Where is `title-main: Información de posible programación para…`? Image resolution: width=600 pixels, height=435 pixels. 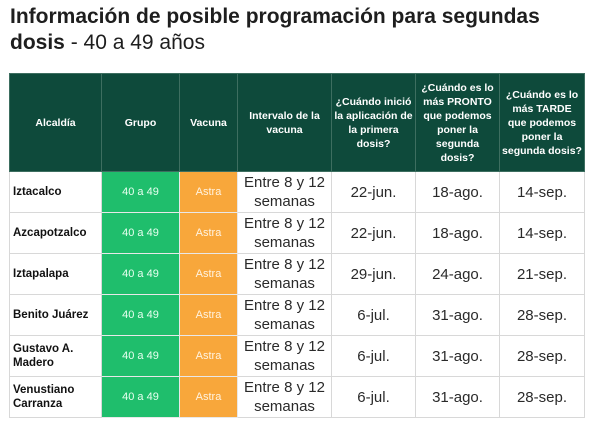
title-main: Información de posible programación para… is located at coordinates (275, 29).